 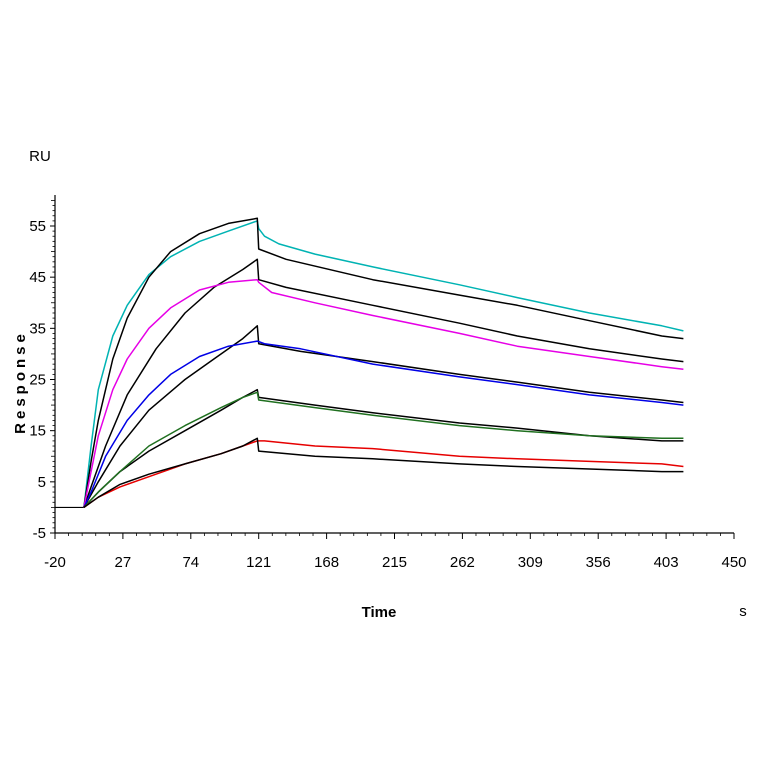 What do you see at coordinates (37, 431) in the screenshot?
I see `y-tick-label: 15` at bounding box center [37, 431].